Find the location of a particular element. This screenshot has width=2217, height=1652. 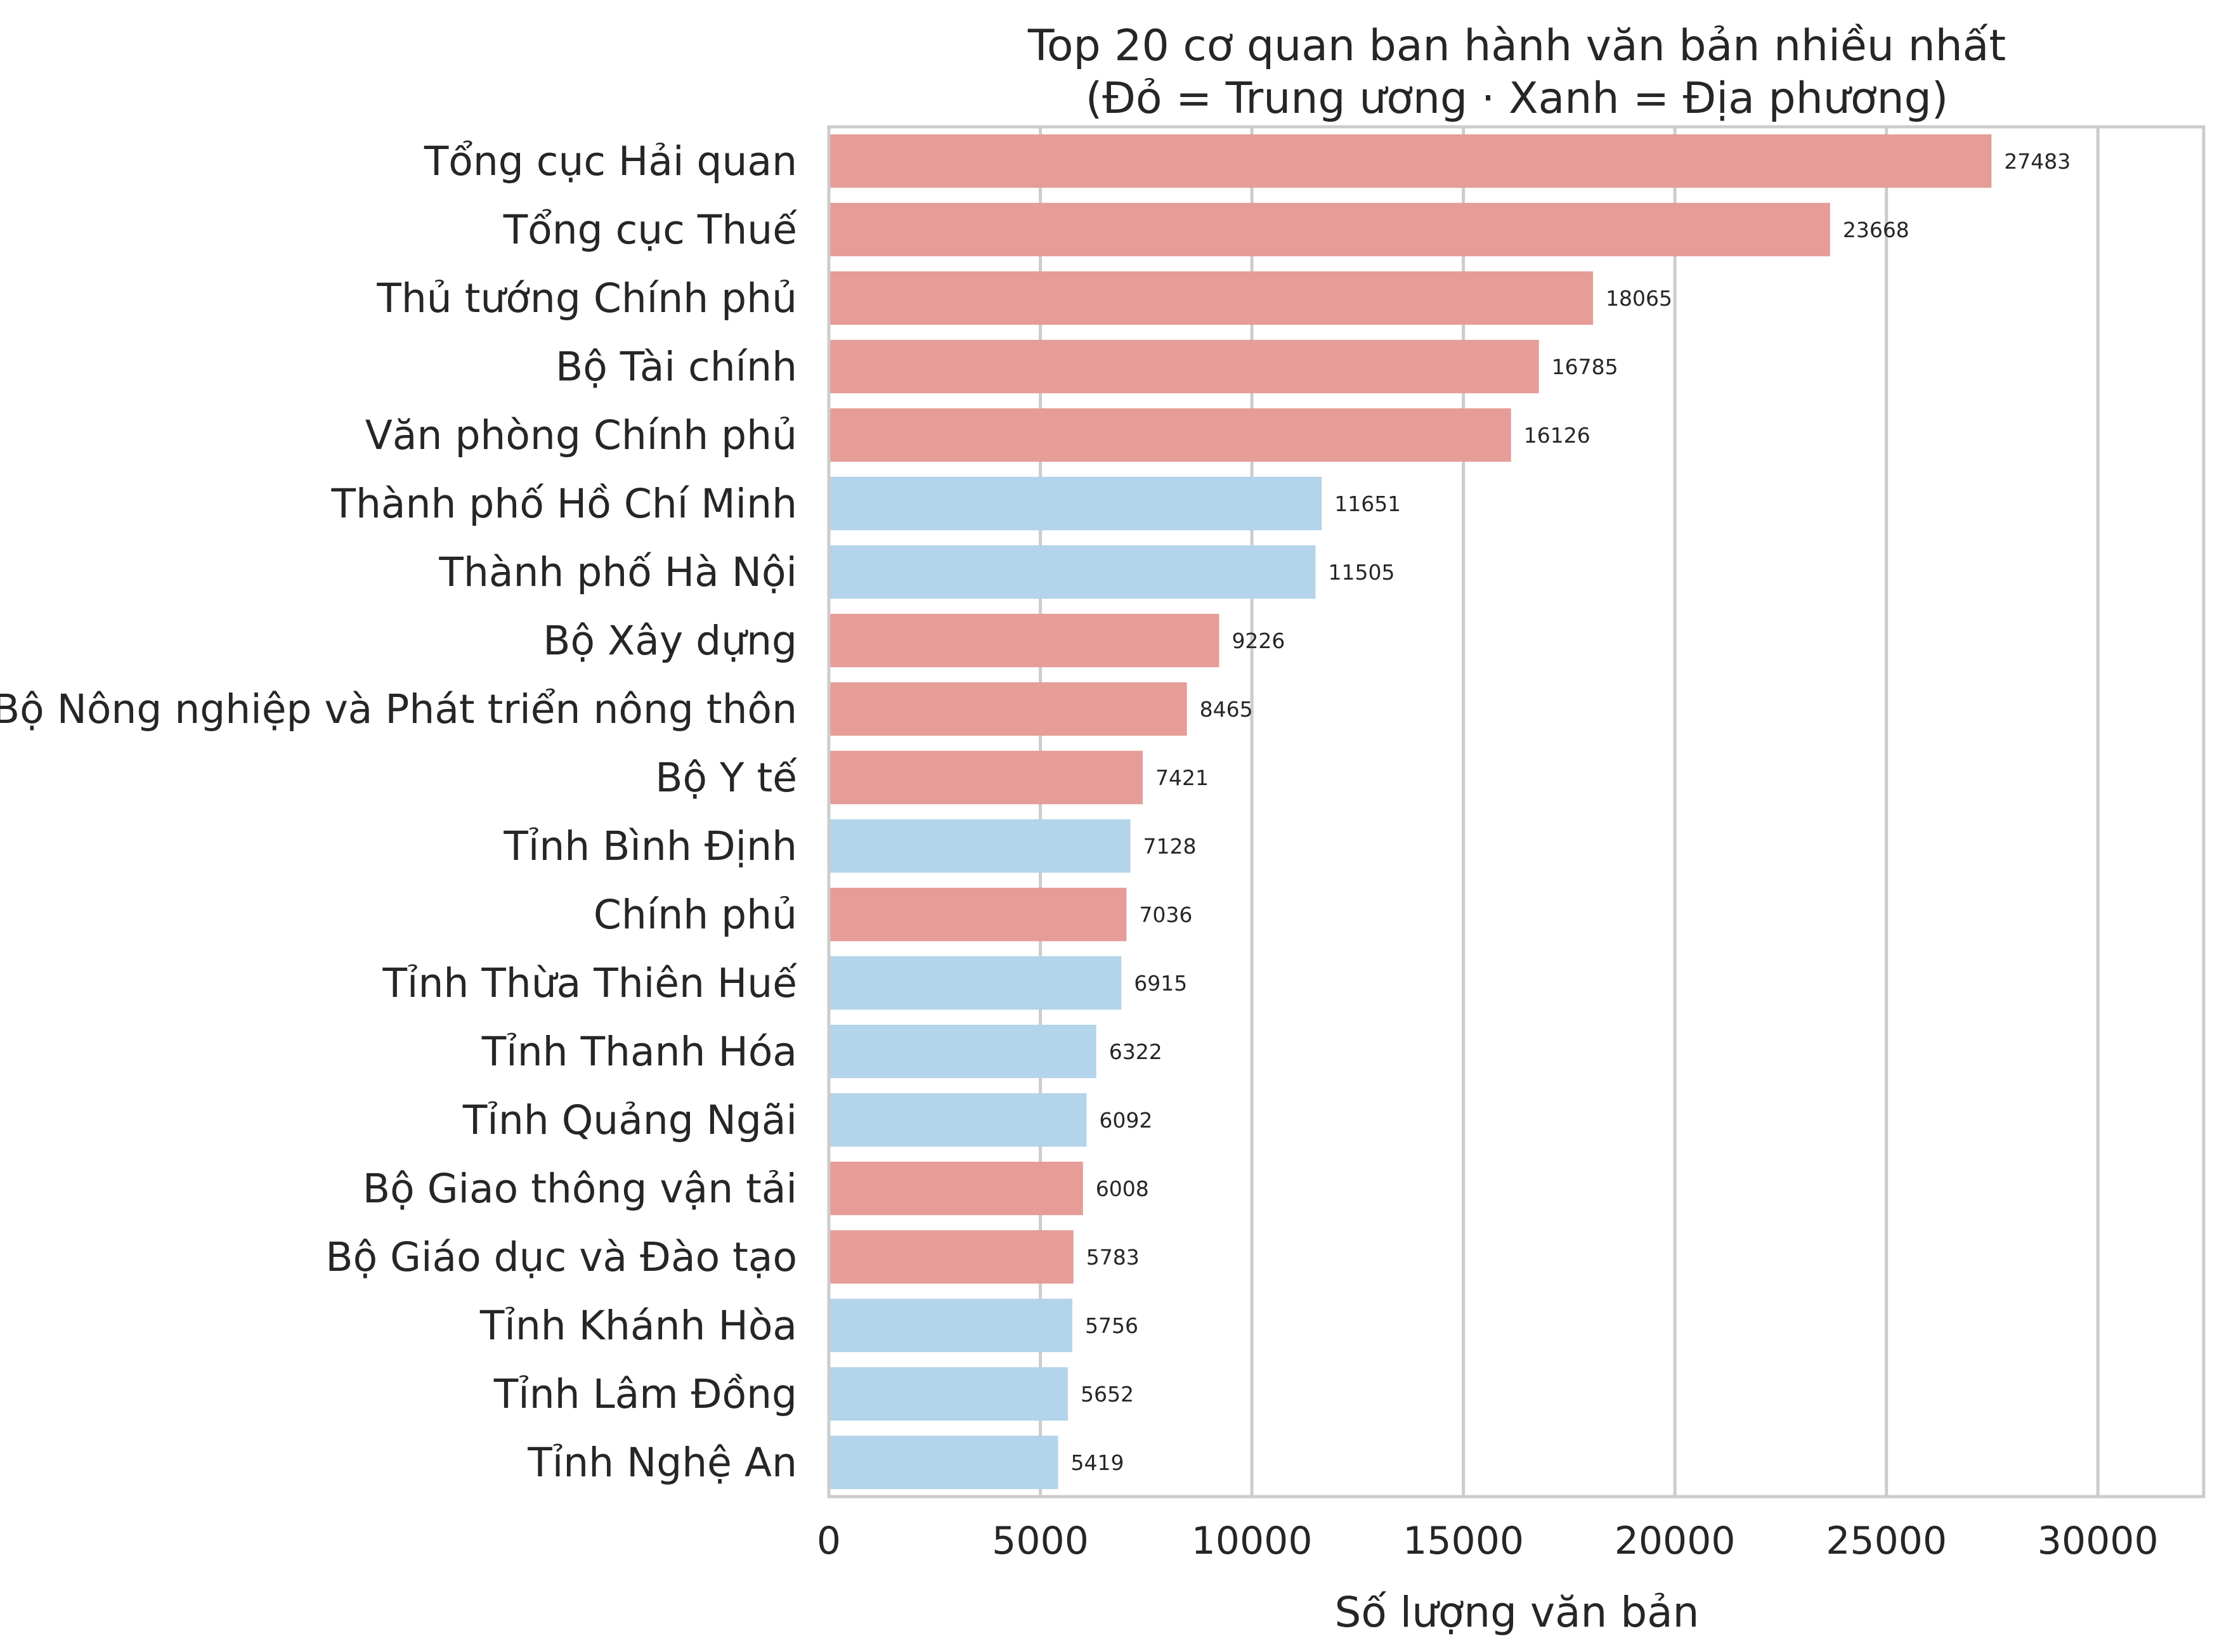

x-tick-labels: 0 5000 10000 15000 20000 25000 30000 is located at coordinates (1488, 1541).